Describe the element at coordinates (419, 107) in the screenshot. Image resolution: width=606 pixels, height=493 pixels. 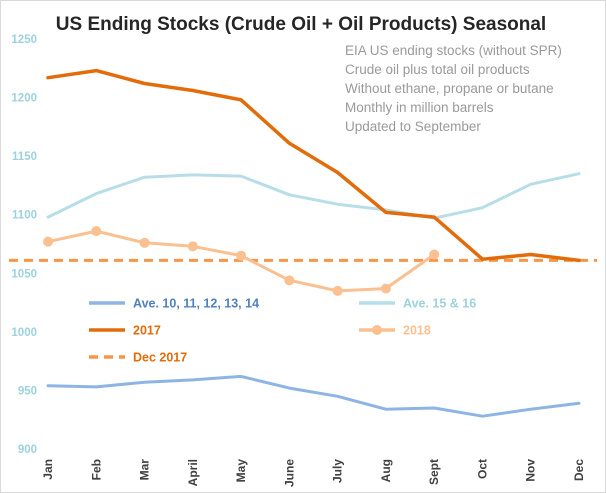
I see `annotation-line: Monthly in million barrels` at that location.